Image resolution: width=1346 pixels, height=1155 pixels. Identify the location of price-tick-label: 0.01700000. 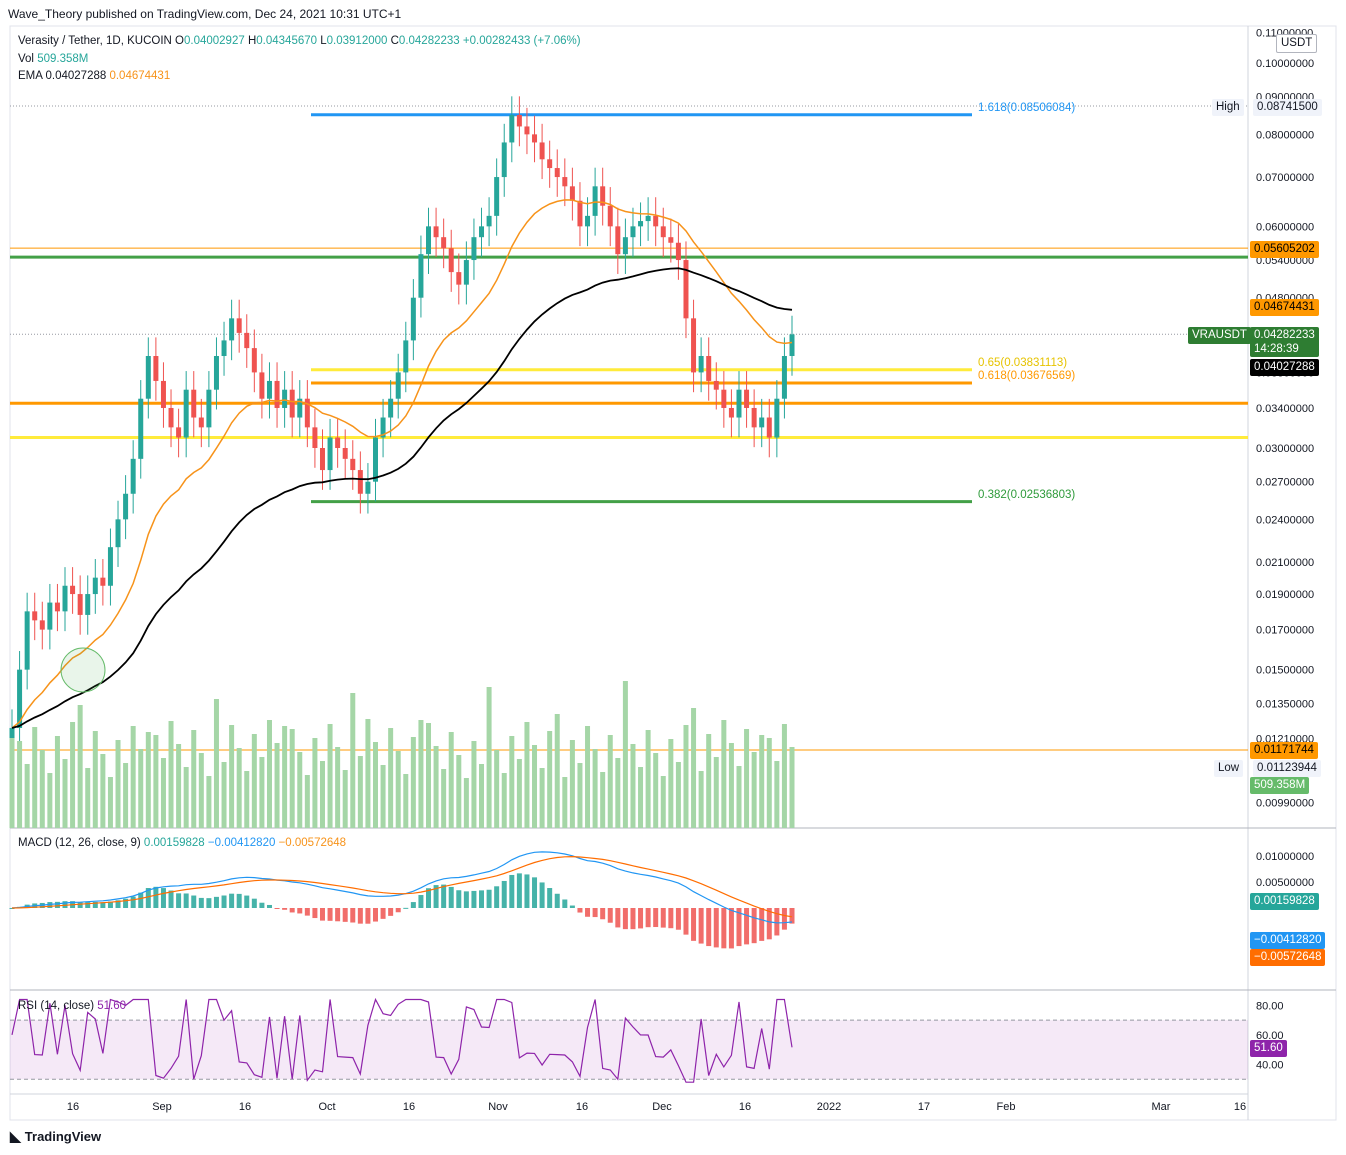
(1285, 631).